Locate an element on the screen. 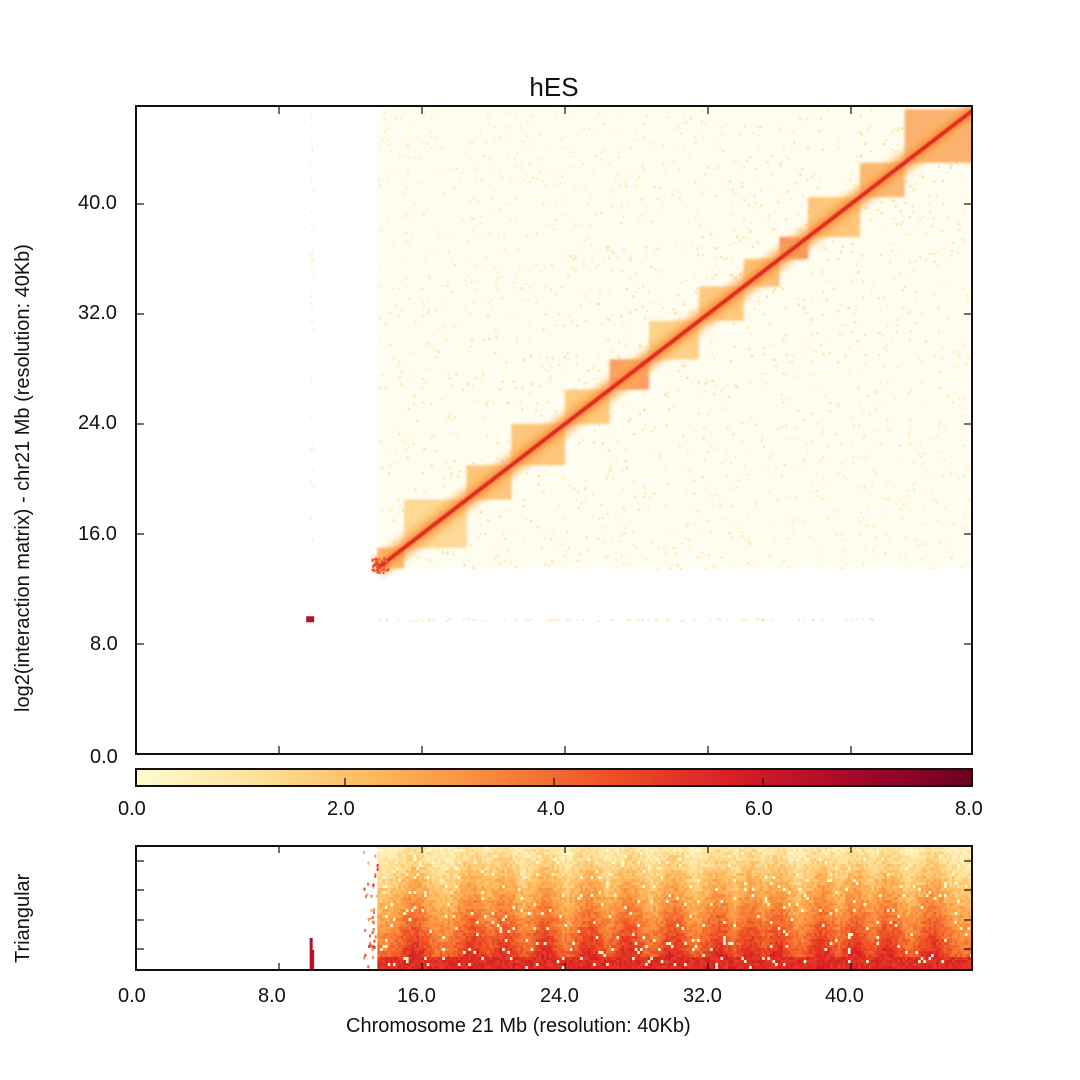 The width and height of the screenshot is (1080, 1080). y-tick-label: 24.0 is located at coordinates (97, 423).